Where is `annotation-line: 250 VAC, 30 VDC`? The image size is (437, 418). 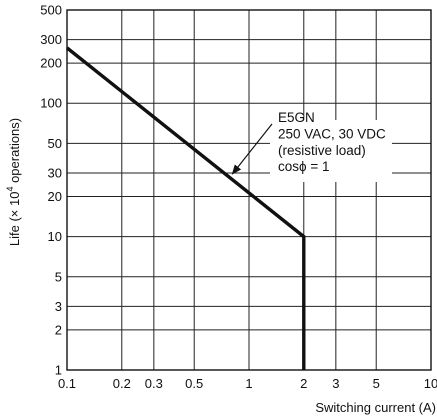
annotation-line: 250 VAC, 30 VDC is located at coordinates (332, 133).